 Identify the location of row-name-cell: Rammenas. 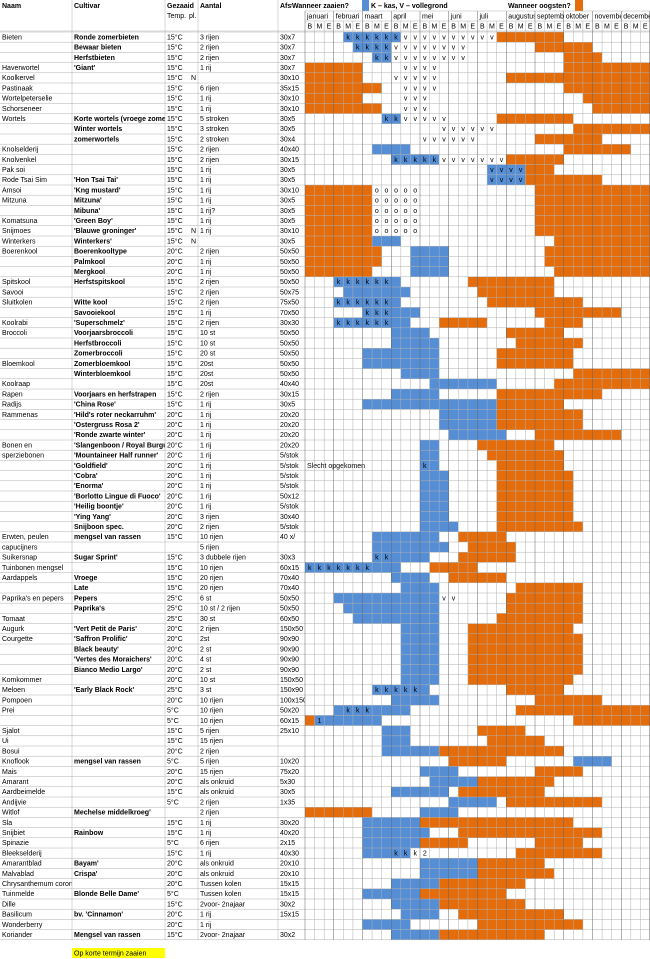
(20, 415).